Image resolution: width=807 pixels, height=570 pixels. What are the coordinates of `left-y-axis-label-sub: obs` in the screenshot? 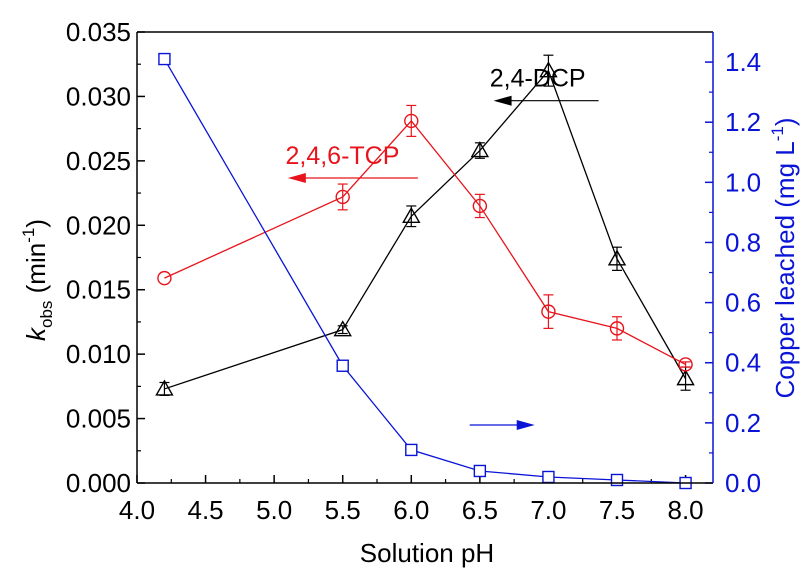 It's located at (46, 314).